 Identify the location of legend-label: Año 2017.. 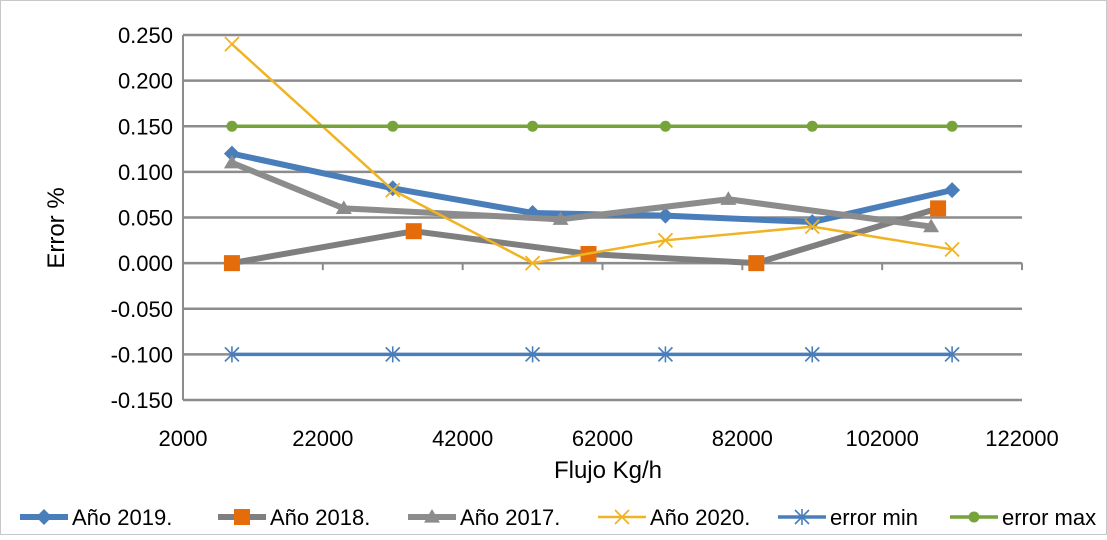
(510, 517).